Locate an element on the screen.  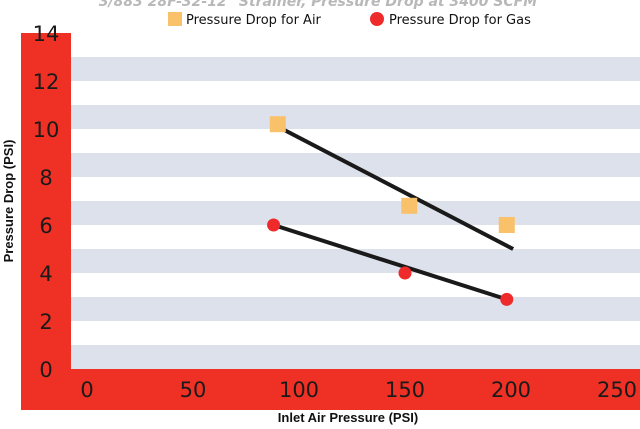
x-tick-label: 250 is located at coordinates (617, 390).